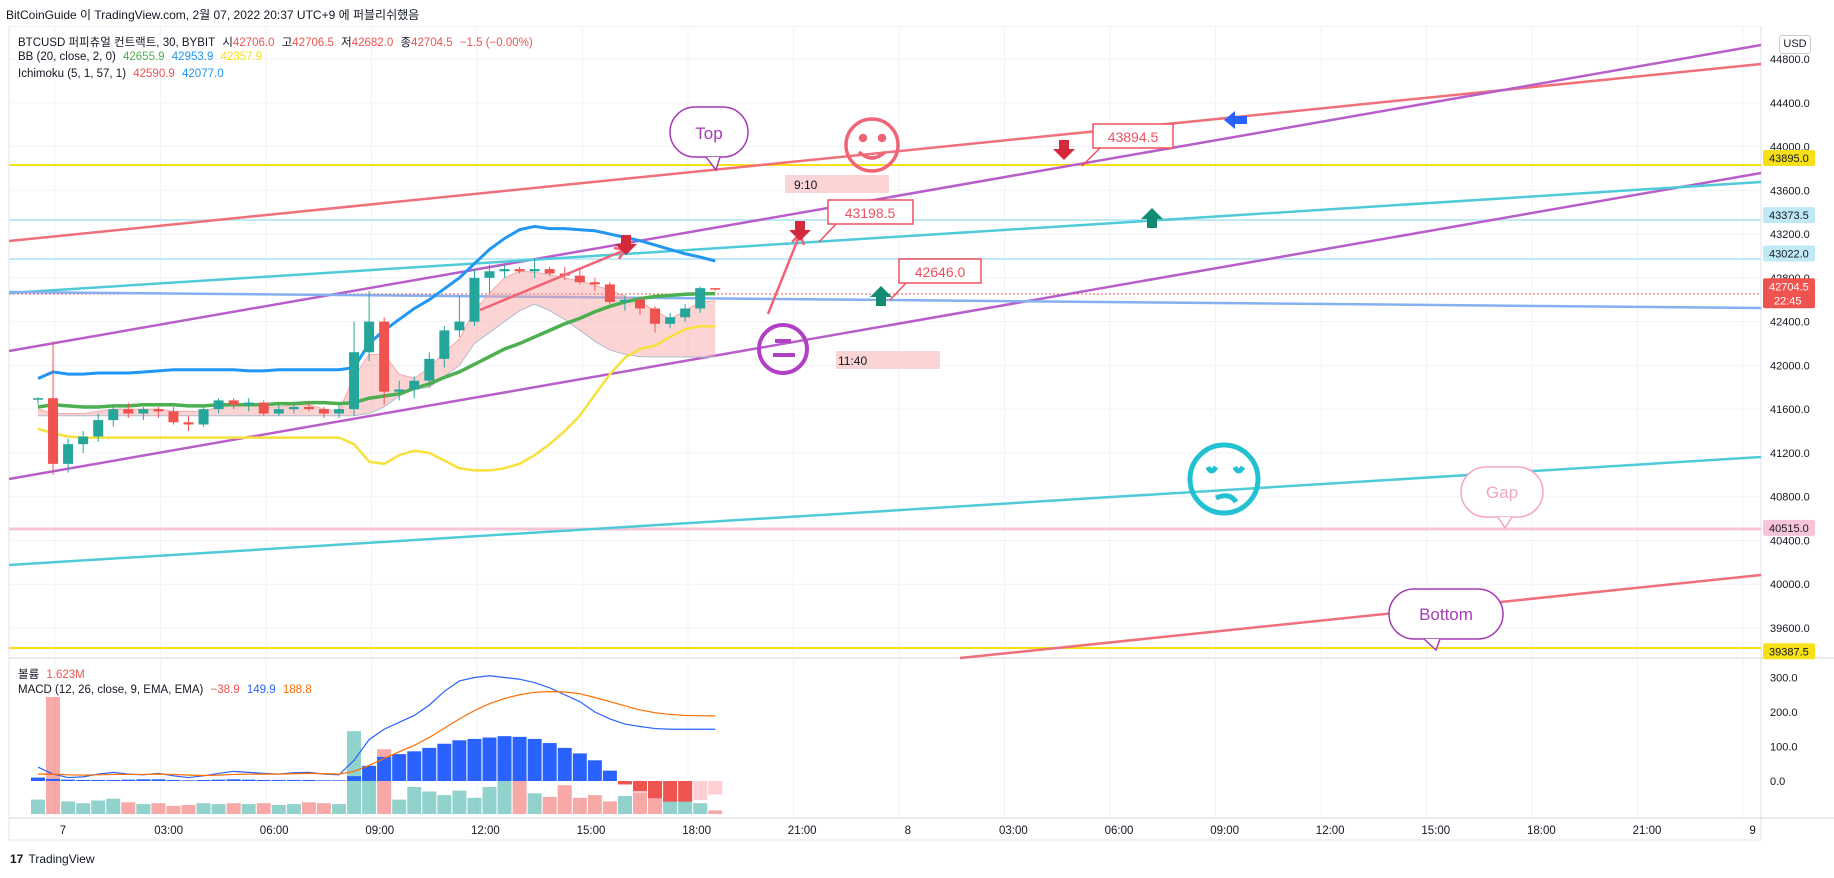  What do you see at coordinates (123, 74) in the screenshot?
I see `legend-ichimoku-row: Ichimoku (5, 1, 57, 1) 42590.9 42077.0` at bounding box center [123, 74].